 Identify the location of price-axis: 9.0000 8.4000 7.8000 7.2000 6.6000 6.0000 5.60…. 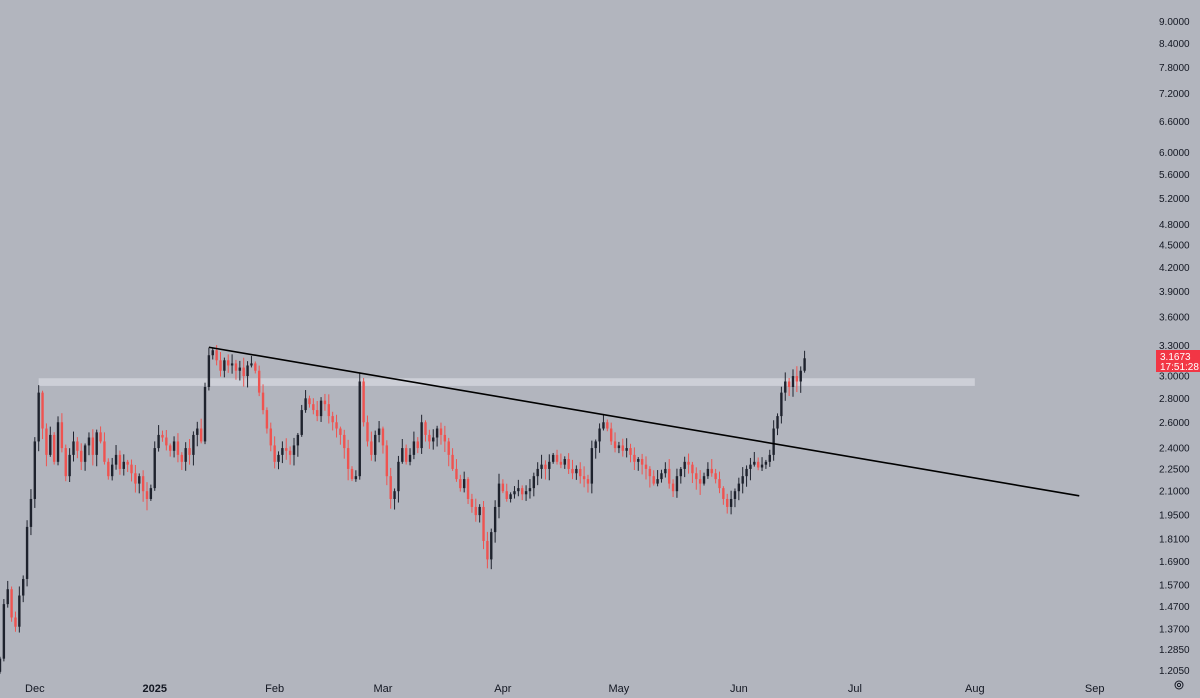
(1174, 347).